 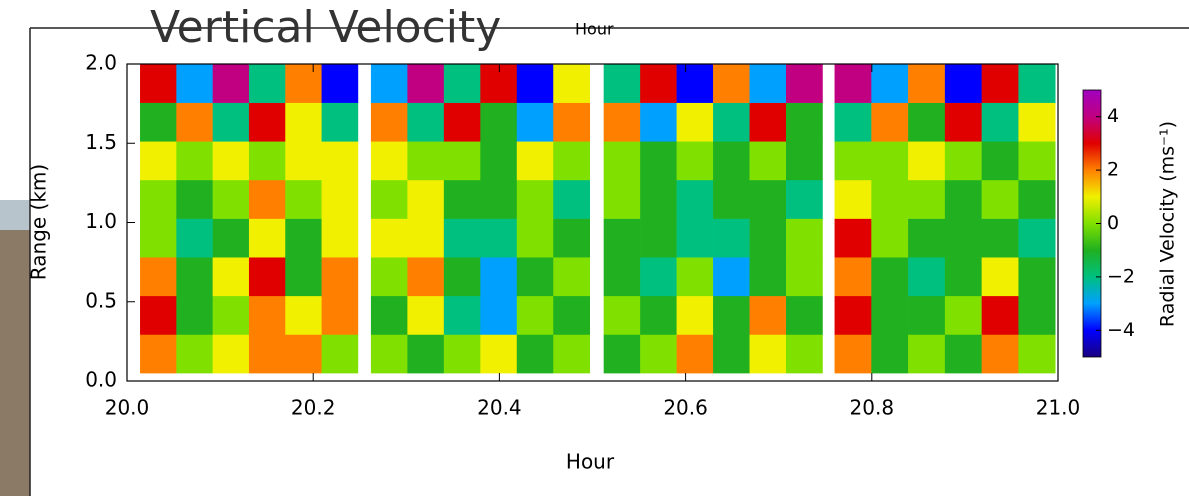 What do you see at coordinates (325, 27) in the screenshot?
I see `chart-title: Vertical Velocity` at bounding box center [325, 27].